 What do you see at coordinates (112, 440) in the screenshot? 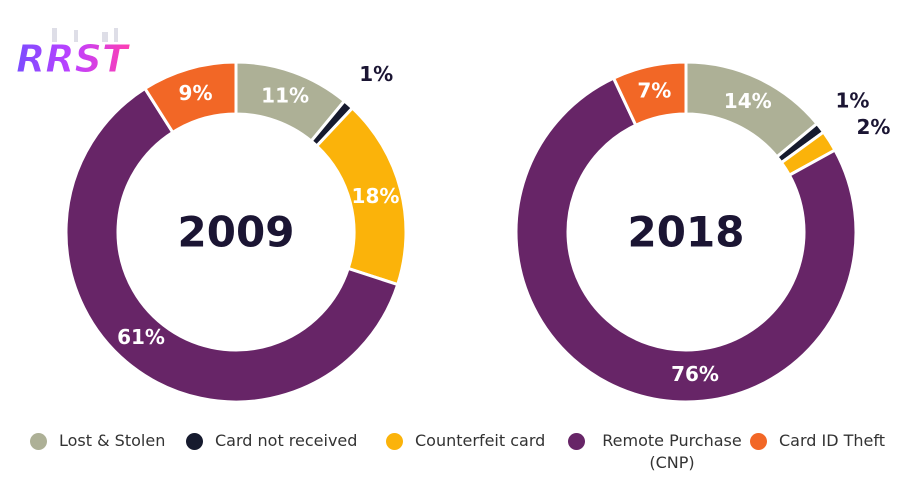
I see `legend-label: Lost & Stolen` at bounding box center [112, 440].